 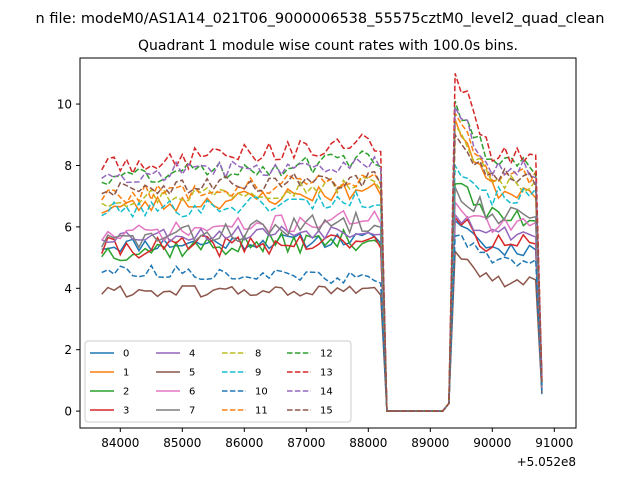 I want to click on legend-label: 13, so click(x=326, y=373).